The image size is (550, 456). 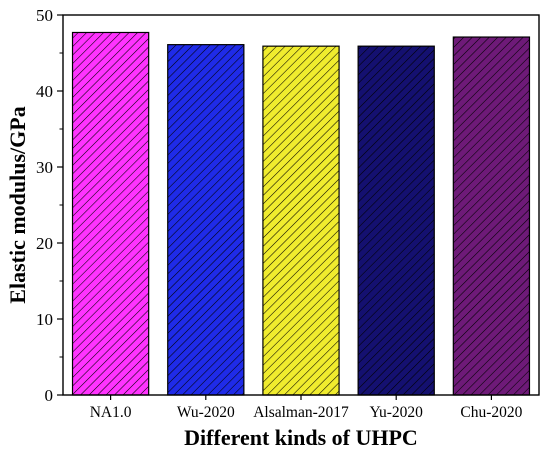 I want to click on y-tick-label: 30, so click(x=44, y=167).